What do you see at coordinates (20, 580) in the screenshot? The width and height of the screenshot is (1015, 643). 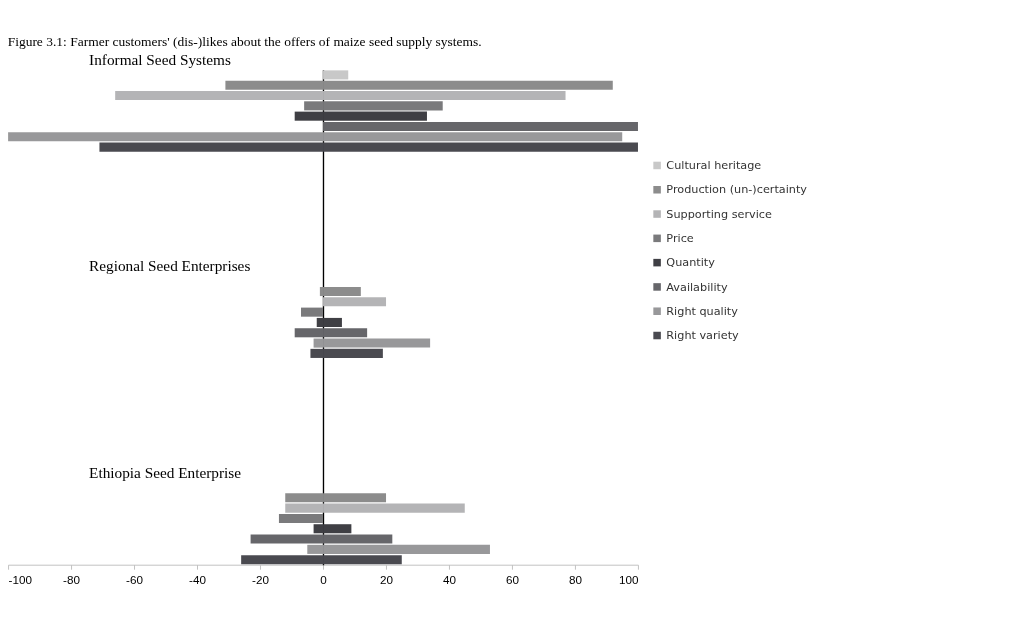 I see `x-tick-label: -100` at bounding box center [20, 580].